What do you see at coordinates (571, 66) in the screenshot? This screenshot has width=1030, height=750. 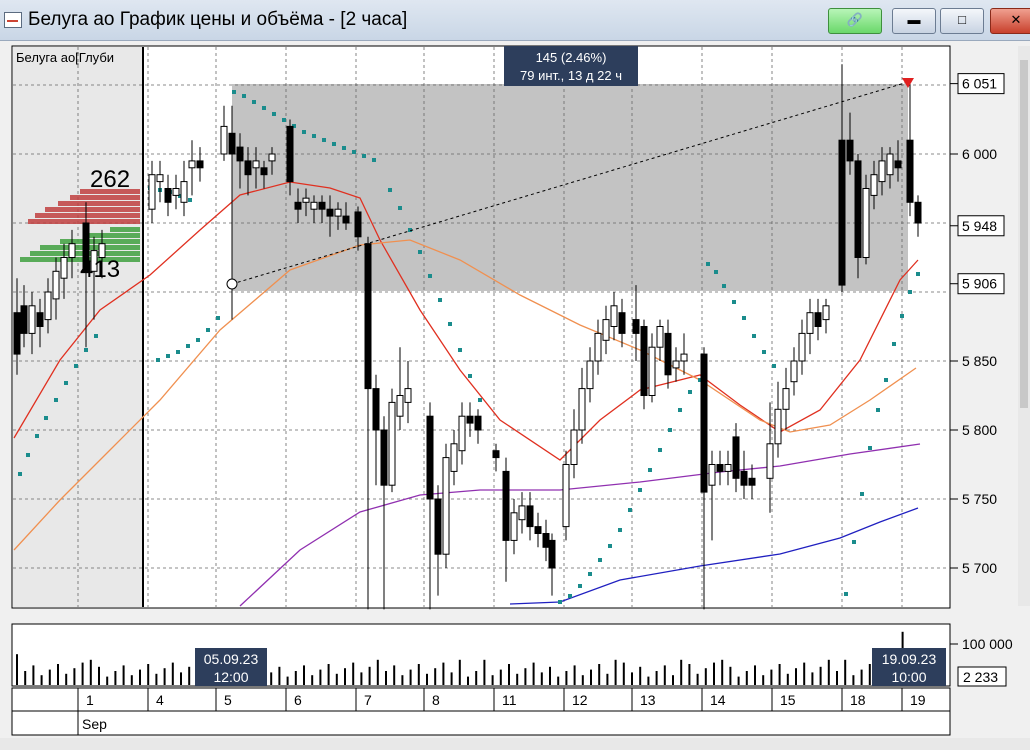 I see `measure-tooltip` at bounding box center [571, 66].